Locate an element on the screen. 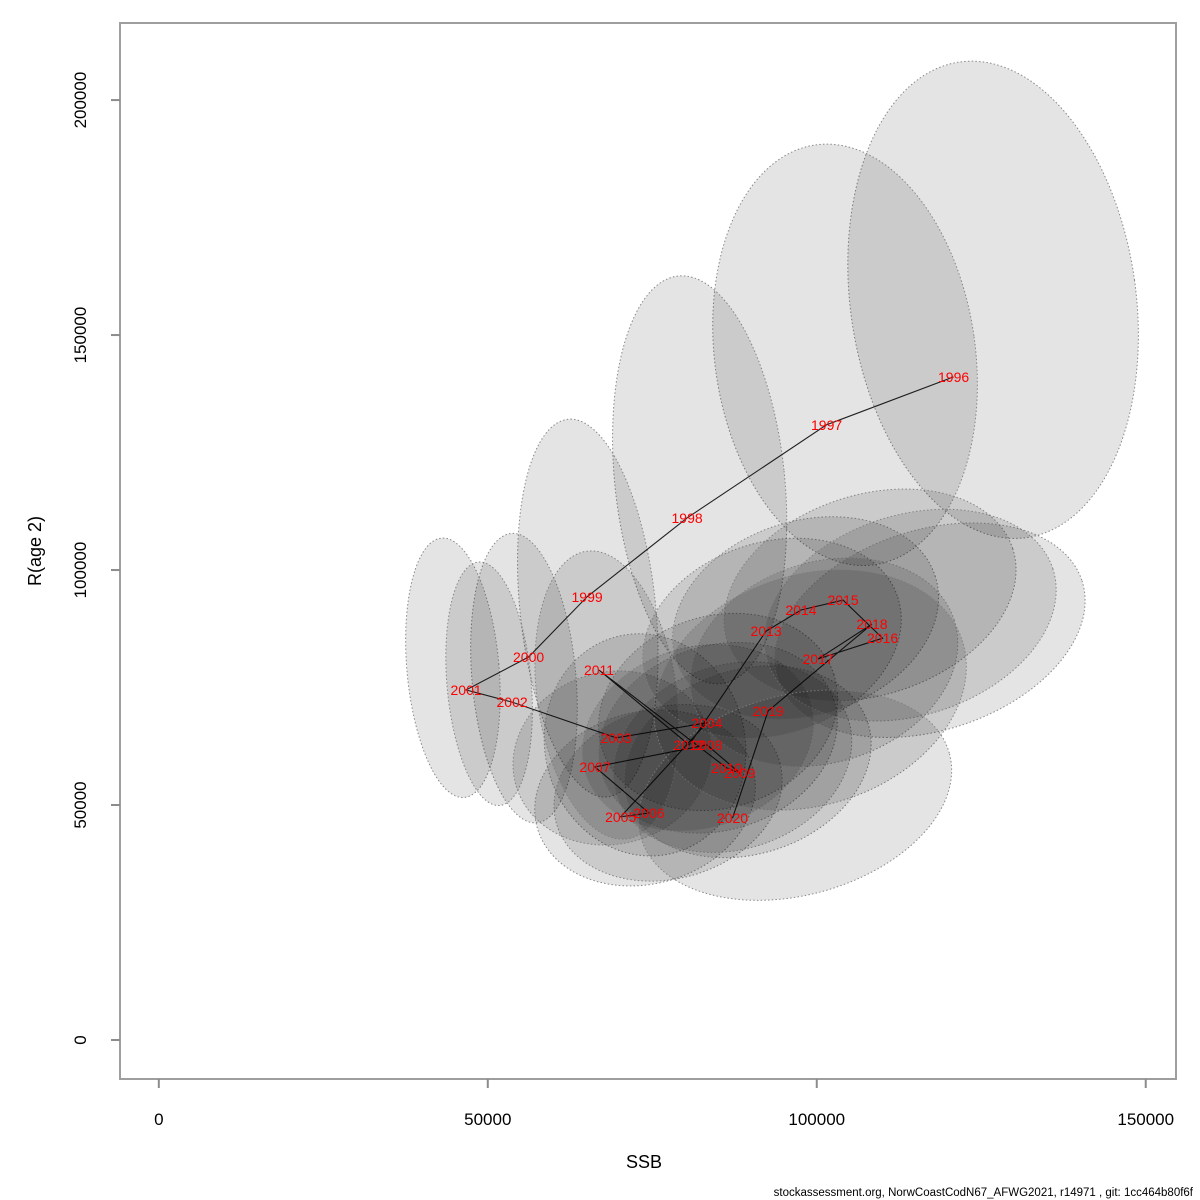 Image resolution: width=1200 pixels, height=1200 pixels. y-axis-title: R(age 2) is located at coordinates (35, 551).